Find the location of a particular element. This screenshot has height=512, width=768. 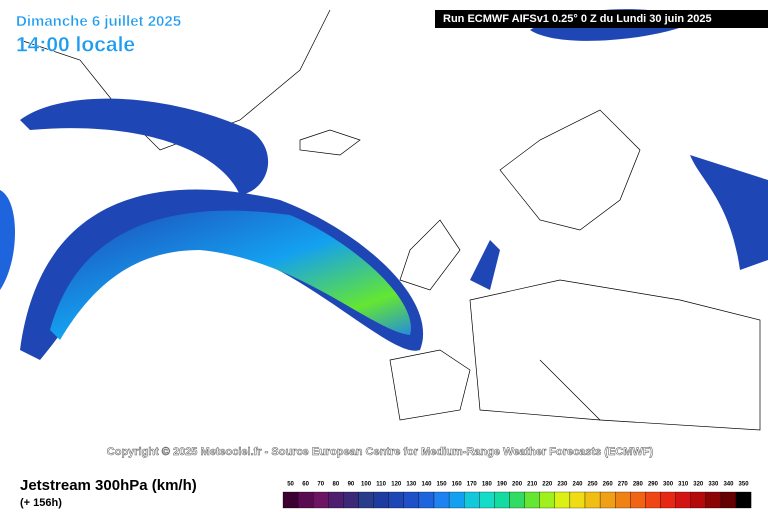

colorbar-label: 180 is located at coordinates (487, 485).